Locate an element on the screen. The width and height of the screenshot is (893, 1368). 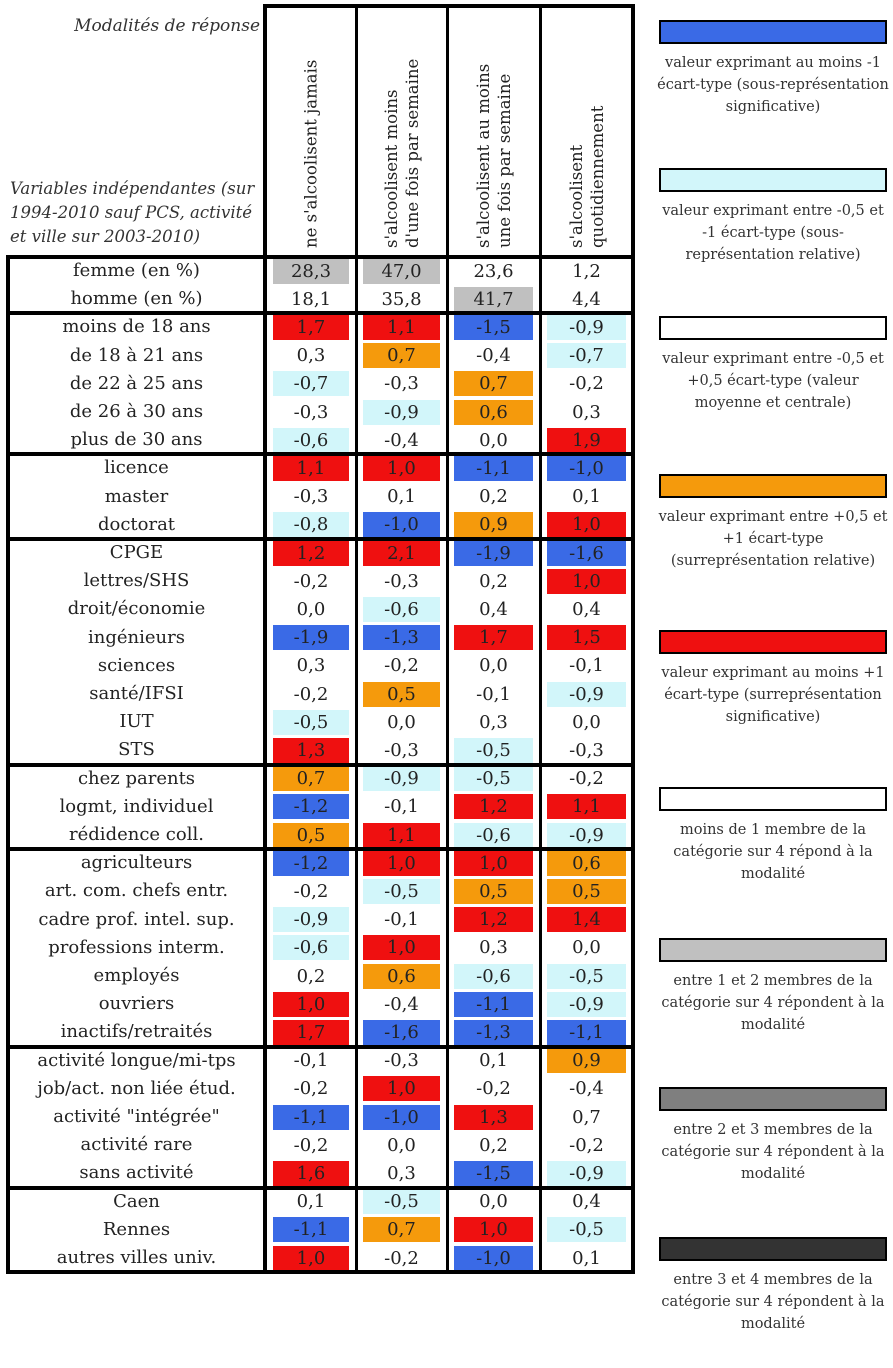
table-cell: 1,9 is located at coordinates (586, 440).